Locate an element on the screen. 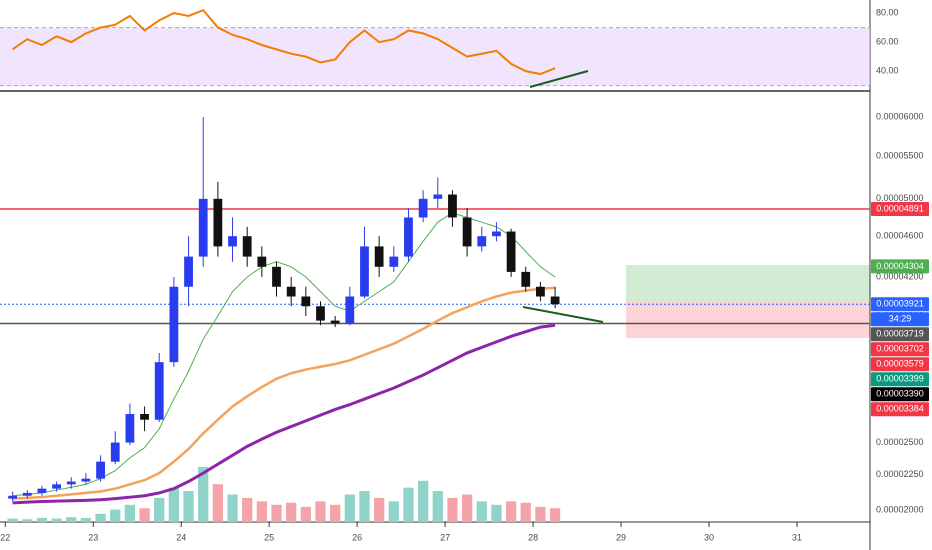 The image size is (932, 550). price-tag-label: 0.00003390 is located at coordinates (900, 394).